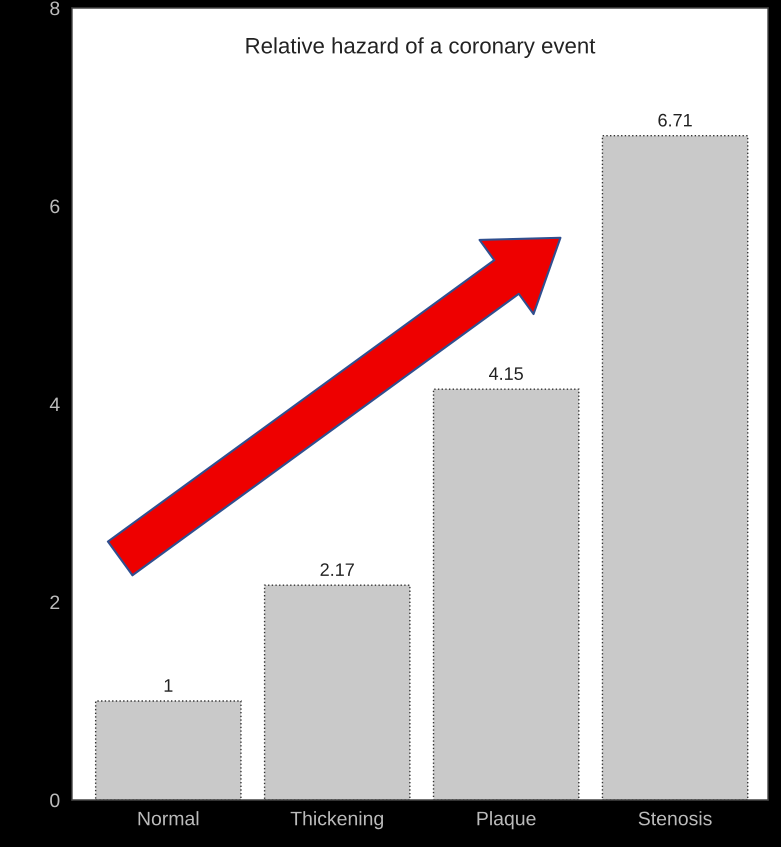  What do you see at coordinates (336, 820) in the screenshot?
I see `x-tick-label: Thickening` at bounding box center [336, 820].